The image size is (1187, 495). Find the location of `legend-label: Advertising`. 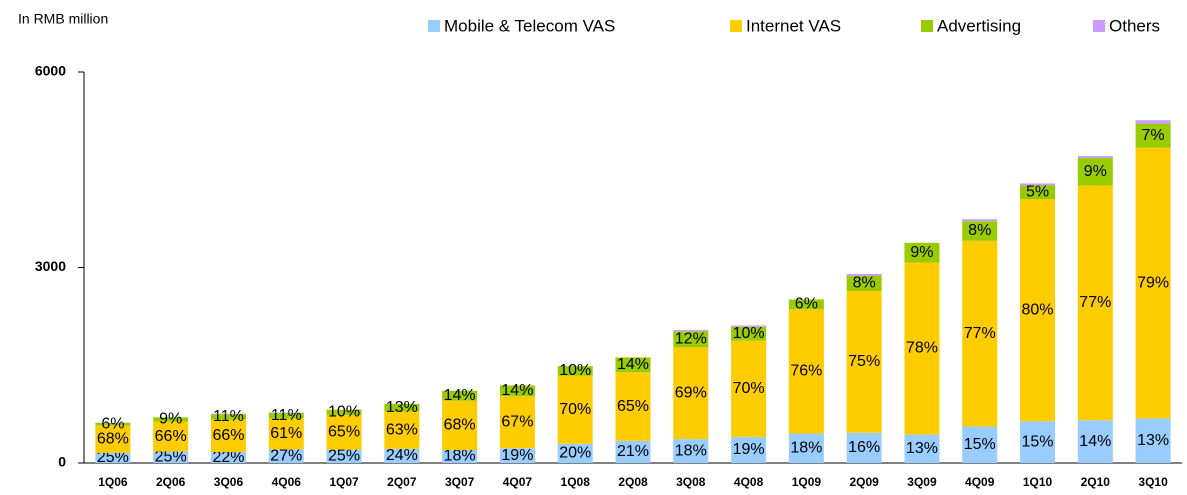

legend-label: Advertising is located at coordinates (979, 25).